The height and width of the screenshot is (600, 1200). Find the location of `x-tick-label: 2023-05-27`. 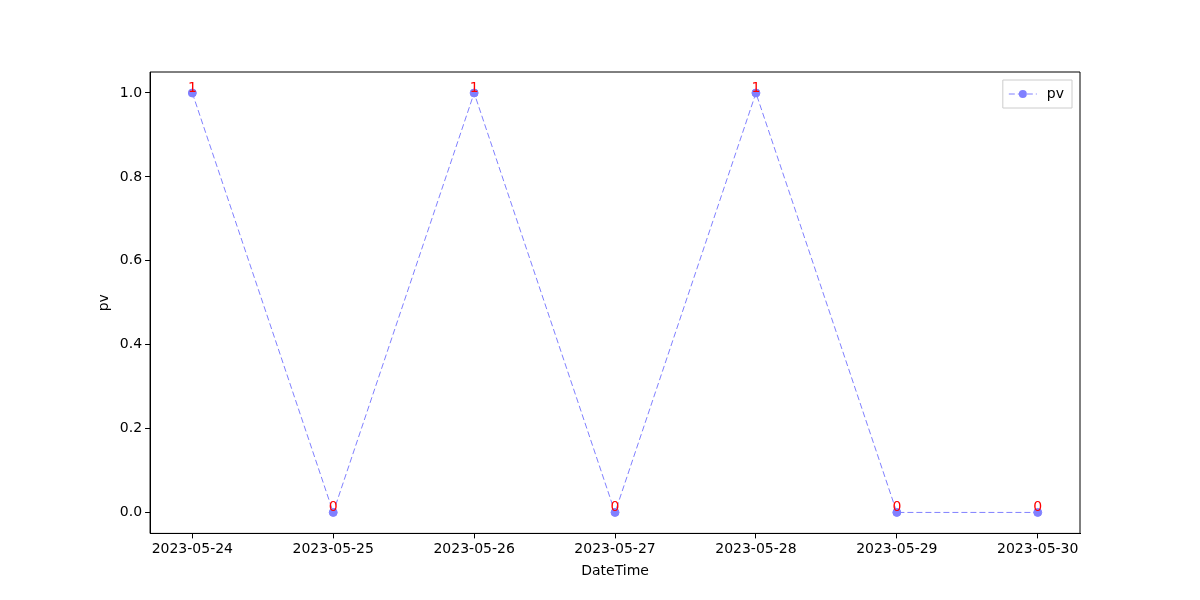

x-tick-label: 2023-05-27 is located at coordinates (615, 548).